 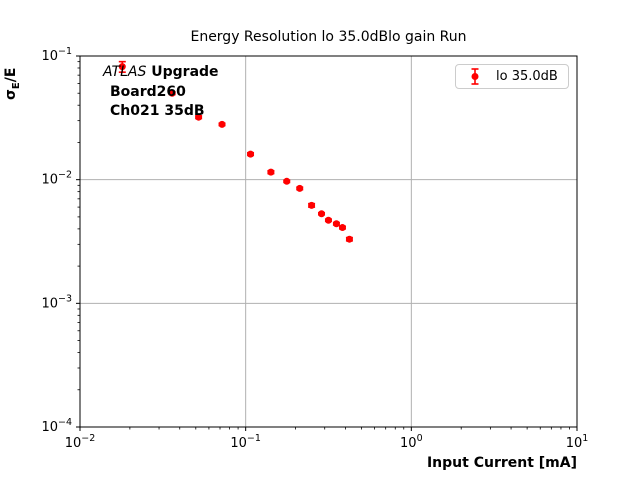 I want to click on legend: lo 35.0dB, so click(x=512, y=76).